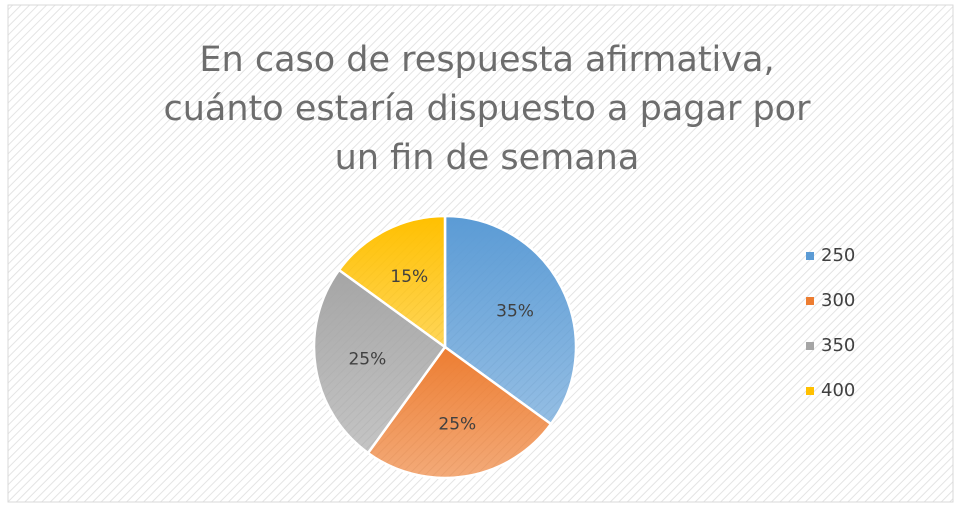 The width and height of the screenshot is (961, 507). What do you see at coordinates (838, 255) in the screenshot?
I see `legend-label: 250` at bounding box center [838, 255].